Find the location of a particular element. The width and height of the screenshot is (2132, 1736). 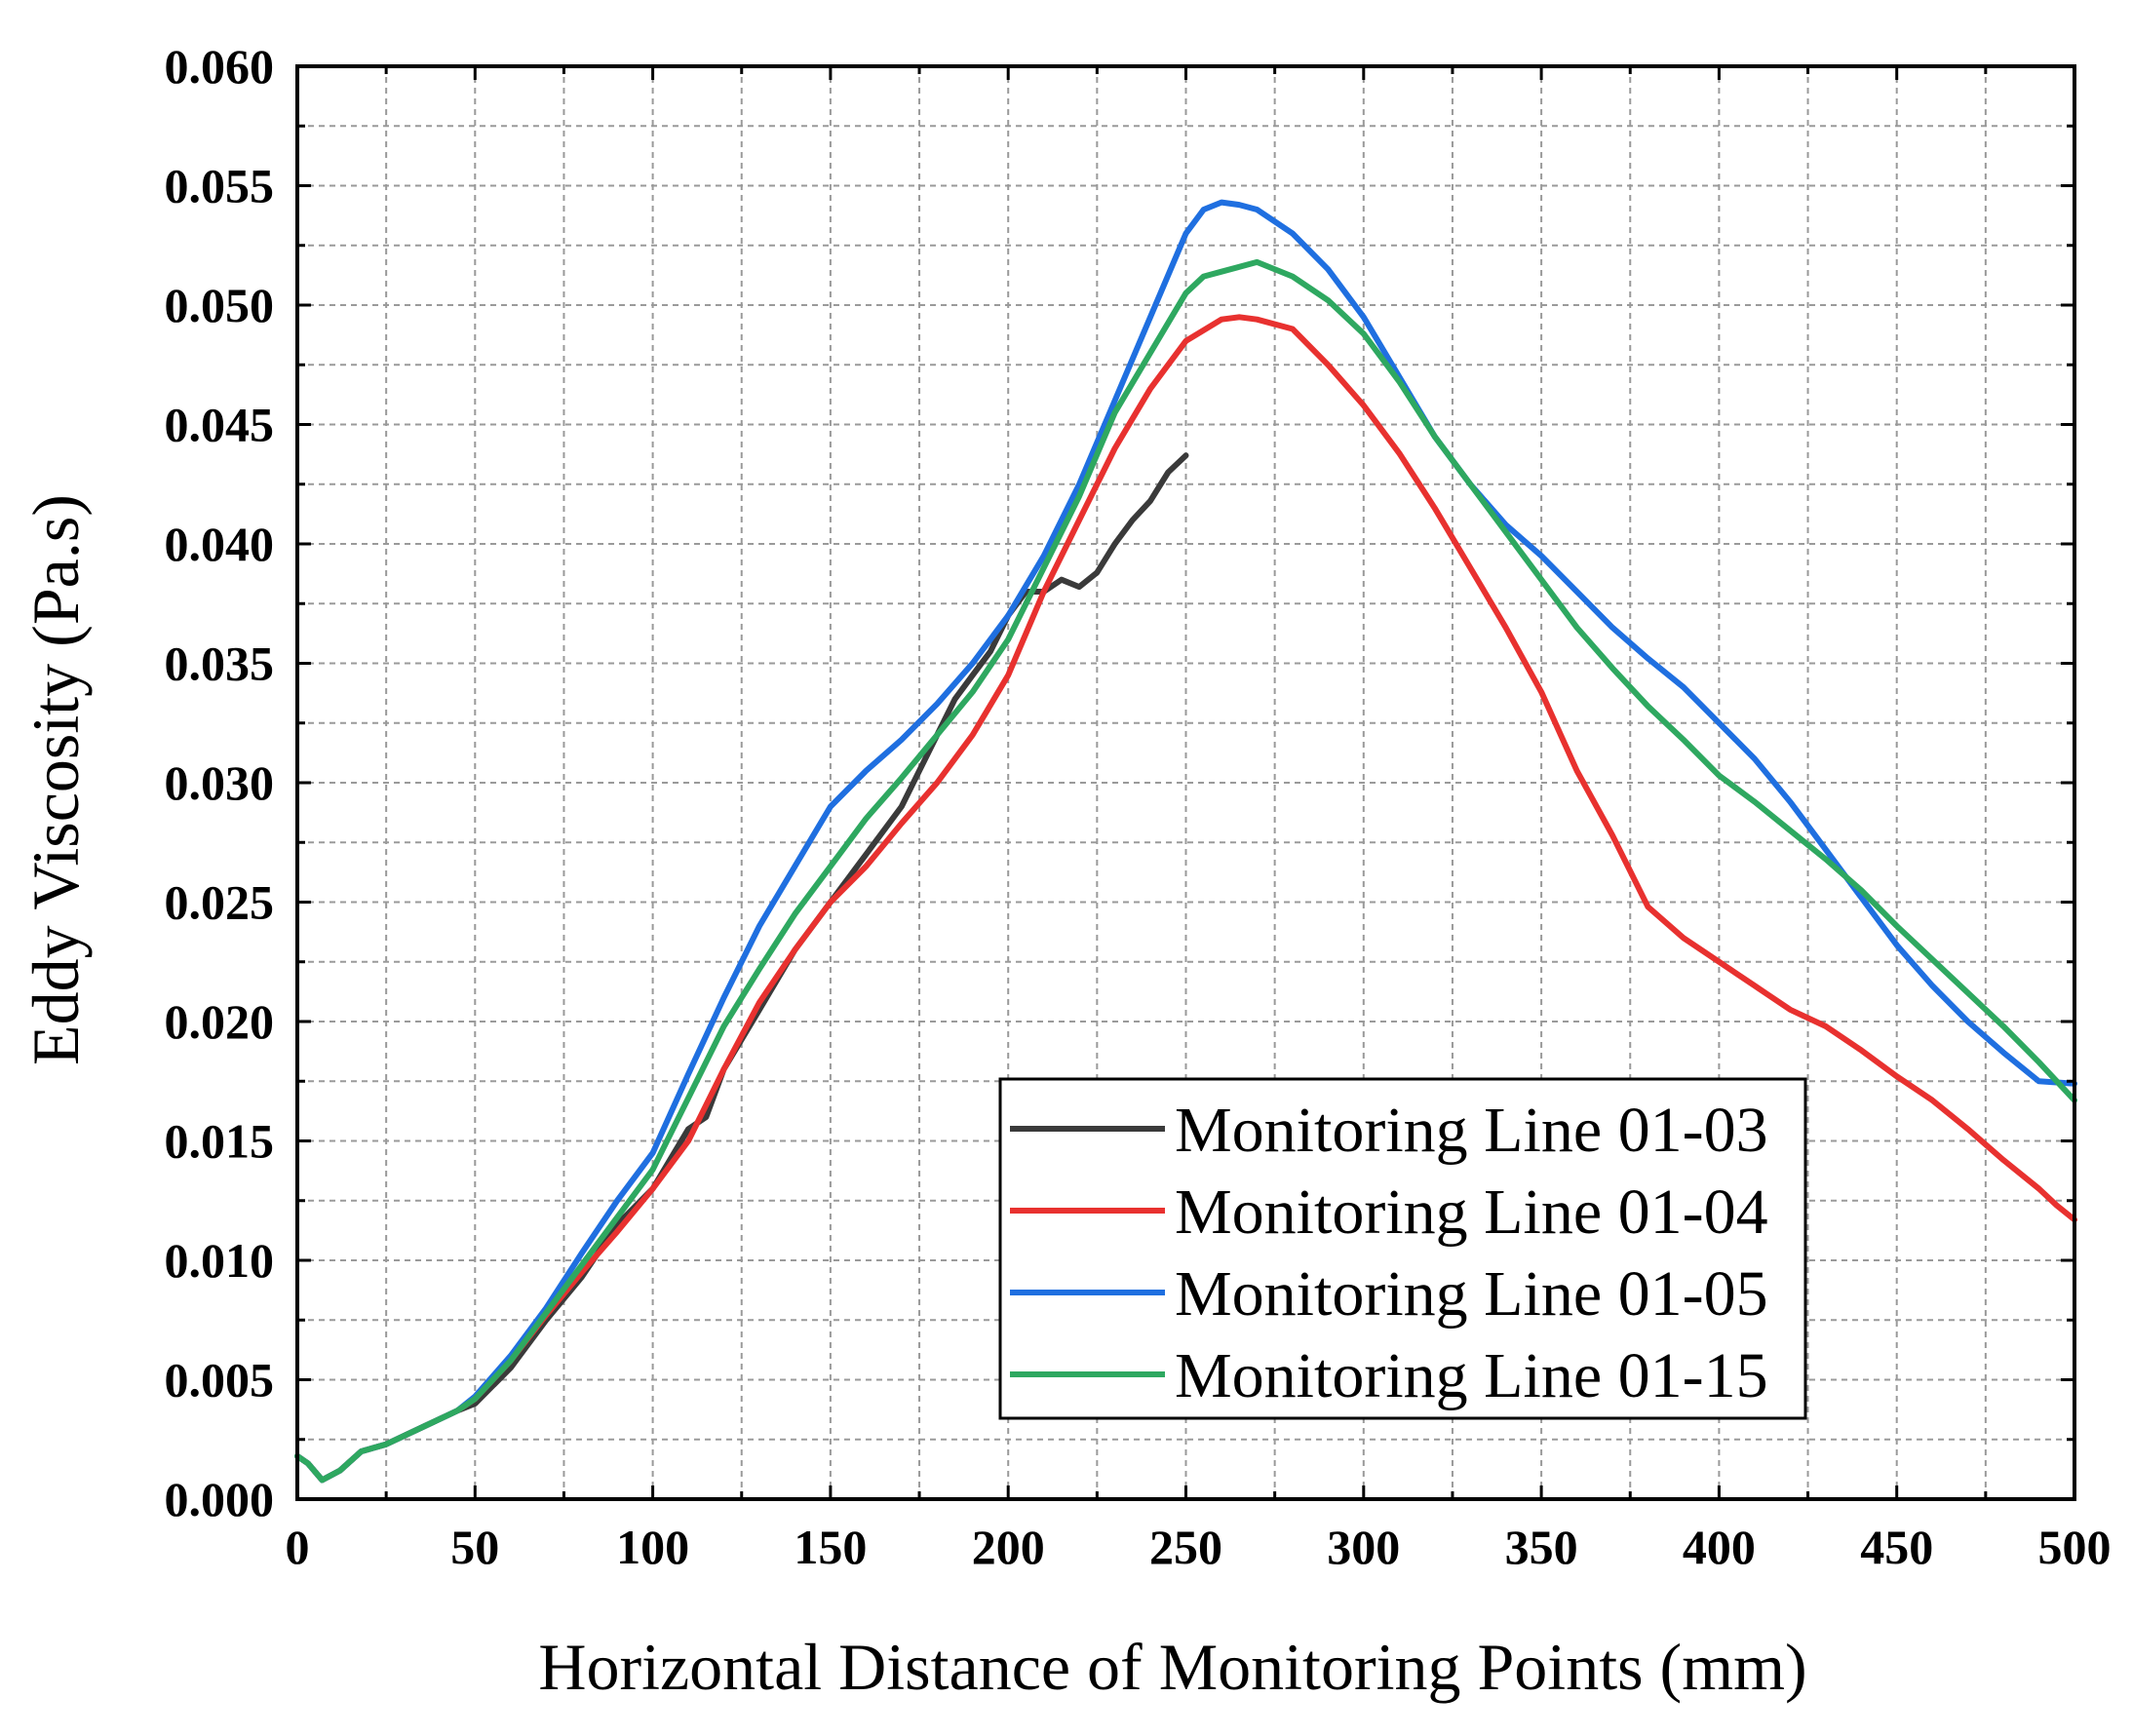

x-tick-label: 350 is located at coordinates (1541, 1547).